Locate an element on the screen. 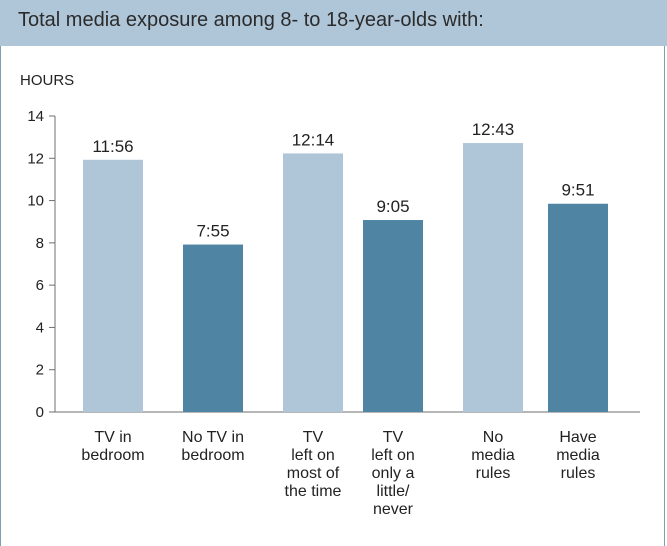  y-tick-label: 0 is located at coordinates (40, 412).